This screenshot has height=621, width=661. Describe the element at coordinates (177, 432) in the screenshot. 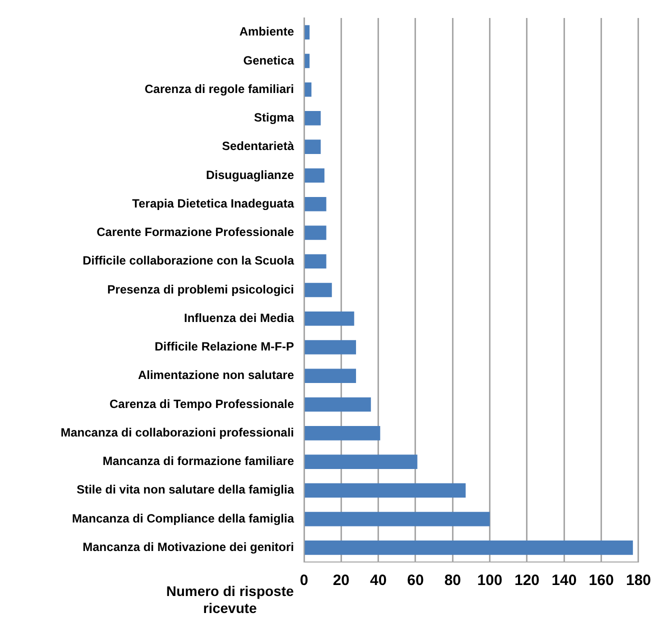

I see `y-tick-label: Mancanza di collaborazioni professionali` at that location.